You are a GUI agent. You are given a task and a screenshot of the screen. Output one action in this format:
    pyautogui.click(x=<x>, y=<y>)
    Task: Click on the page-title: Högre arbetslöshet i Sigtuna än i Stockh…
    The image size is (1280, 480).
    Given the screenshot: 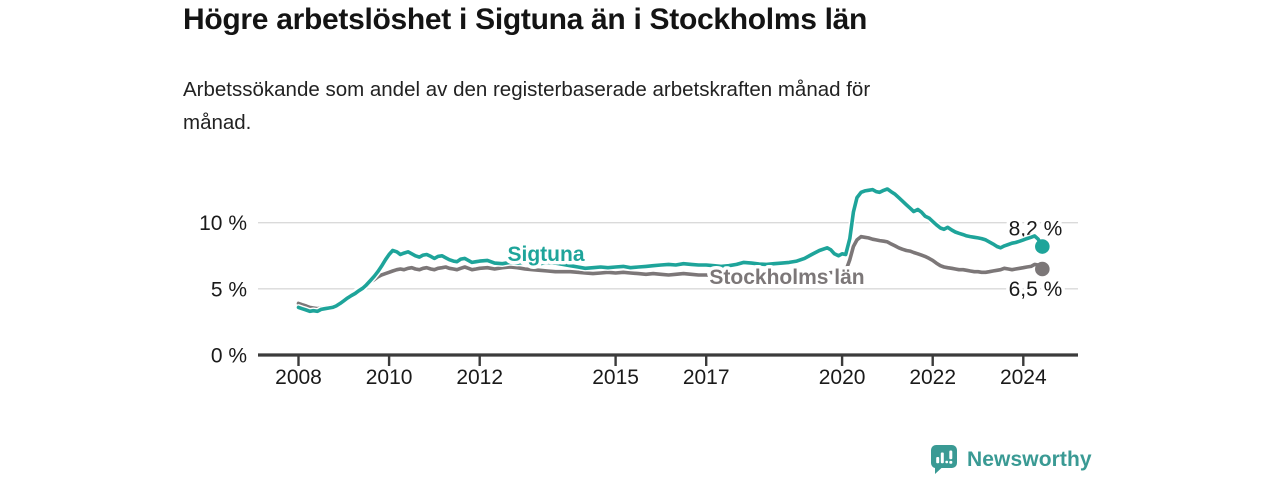 What is the action you would take?
    pyautogui.click(x=525, y=19)
    